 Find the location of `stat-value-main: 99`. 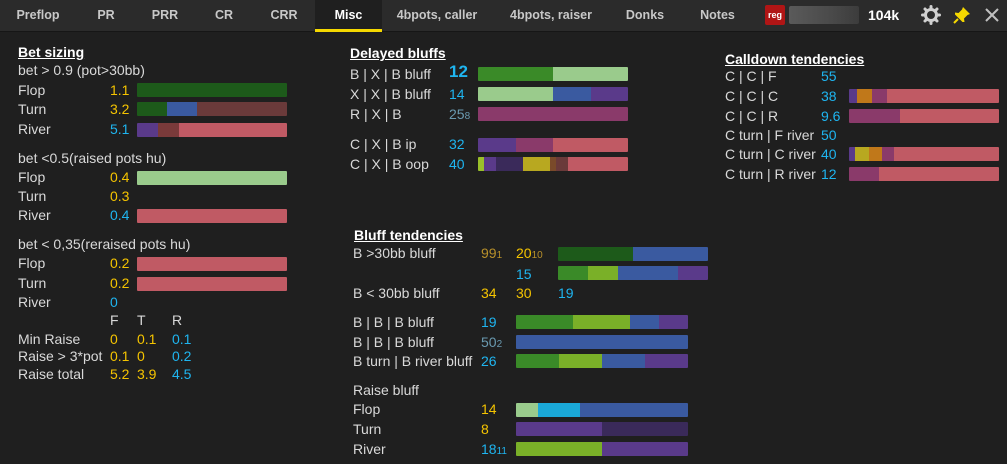

stat-value-main: 99 is located at coordinates (489, 253).